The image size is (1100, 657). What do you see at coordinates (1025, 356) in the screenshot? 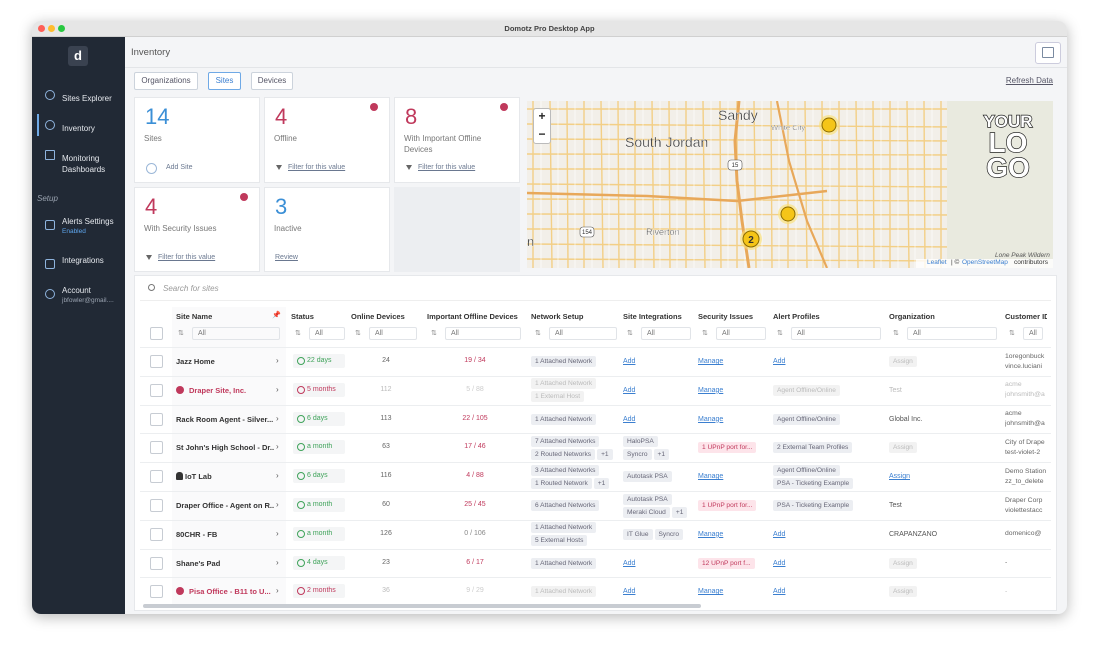
I see `customer-id-line: 1oregonbuck` at bounding box center [1025, 356].